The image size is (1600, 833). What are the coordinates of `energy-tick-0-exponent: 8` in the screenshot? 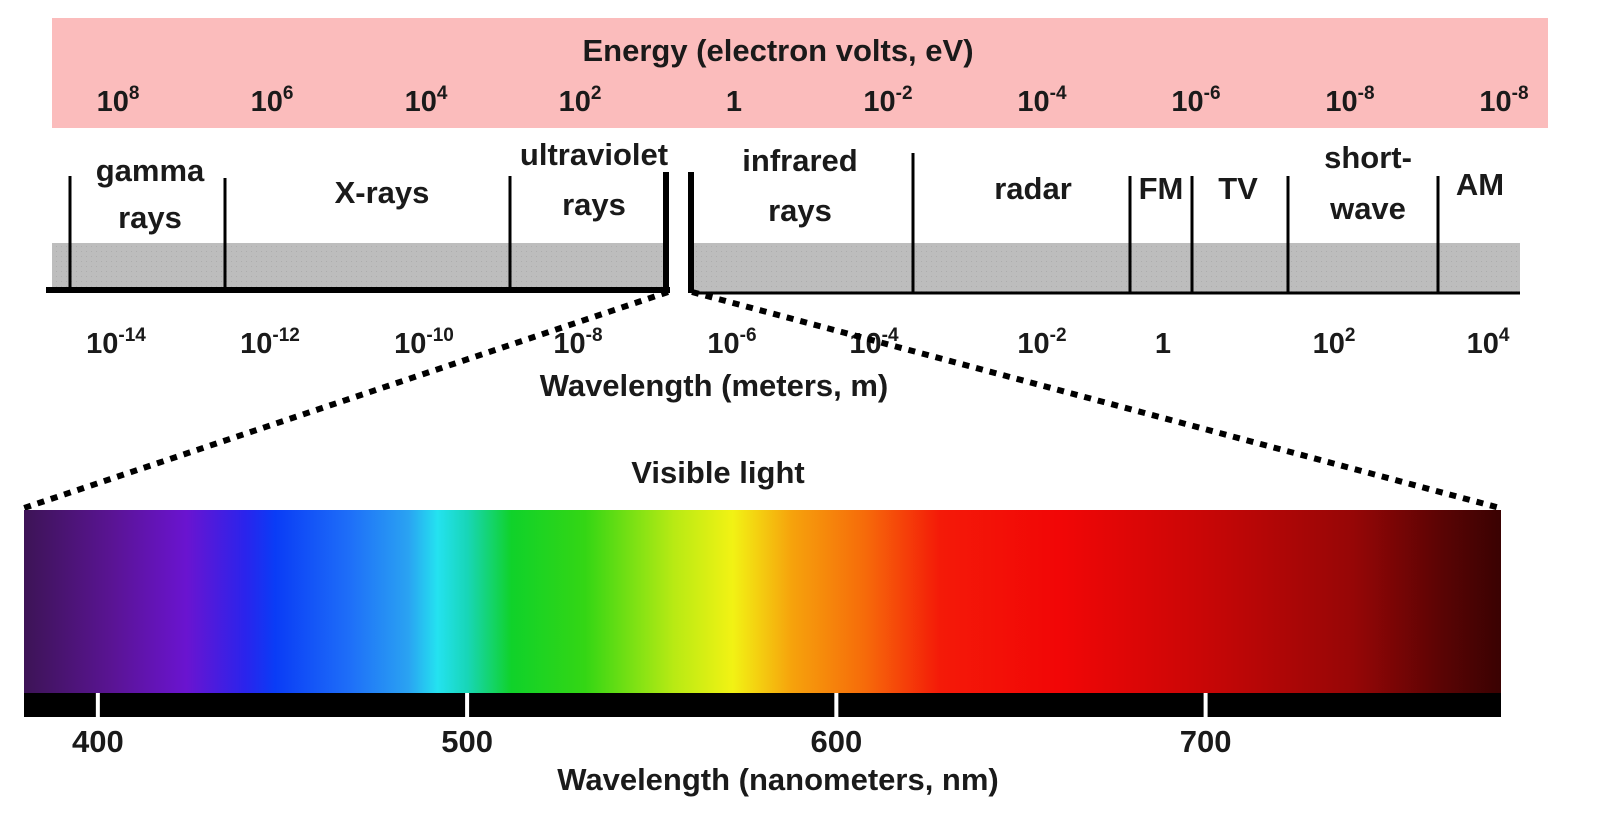 It's located at (134, 93).